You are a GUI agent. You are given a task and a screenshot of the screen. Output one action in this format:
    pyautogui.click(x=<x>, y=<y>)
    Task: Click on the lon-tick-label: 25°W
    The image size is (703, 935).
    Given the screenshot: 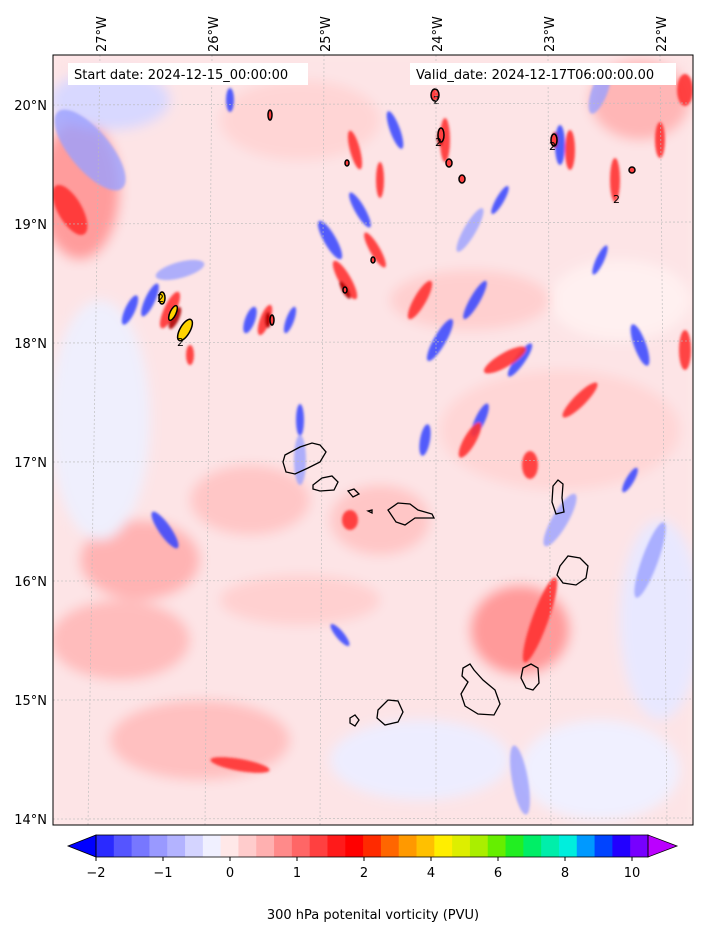 What is the action you would take?
    pyautogui.click(x=326, y=34)
    